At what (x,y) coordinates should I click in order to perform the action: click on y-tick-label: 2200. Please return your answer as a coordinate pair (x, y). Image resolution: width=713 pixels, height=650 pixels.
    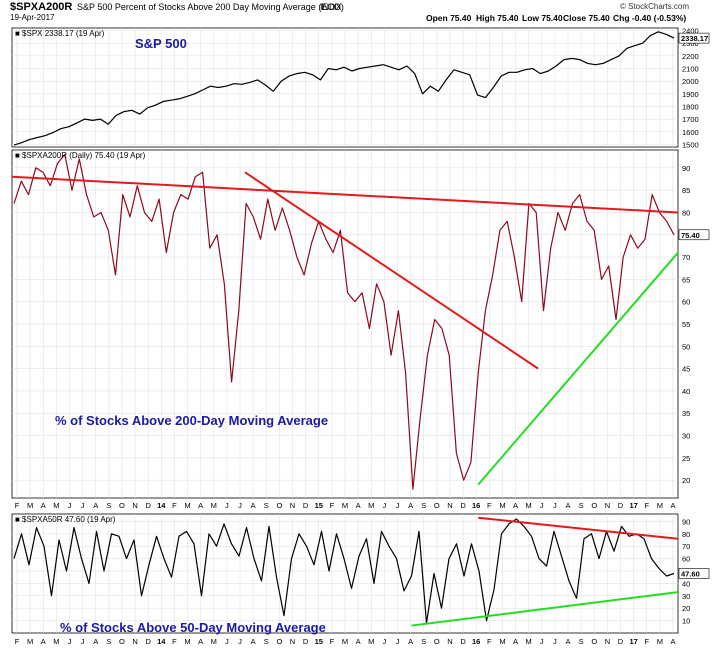
    Looking at the image, I should click on (690, 56).